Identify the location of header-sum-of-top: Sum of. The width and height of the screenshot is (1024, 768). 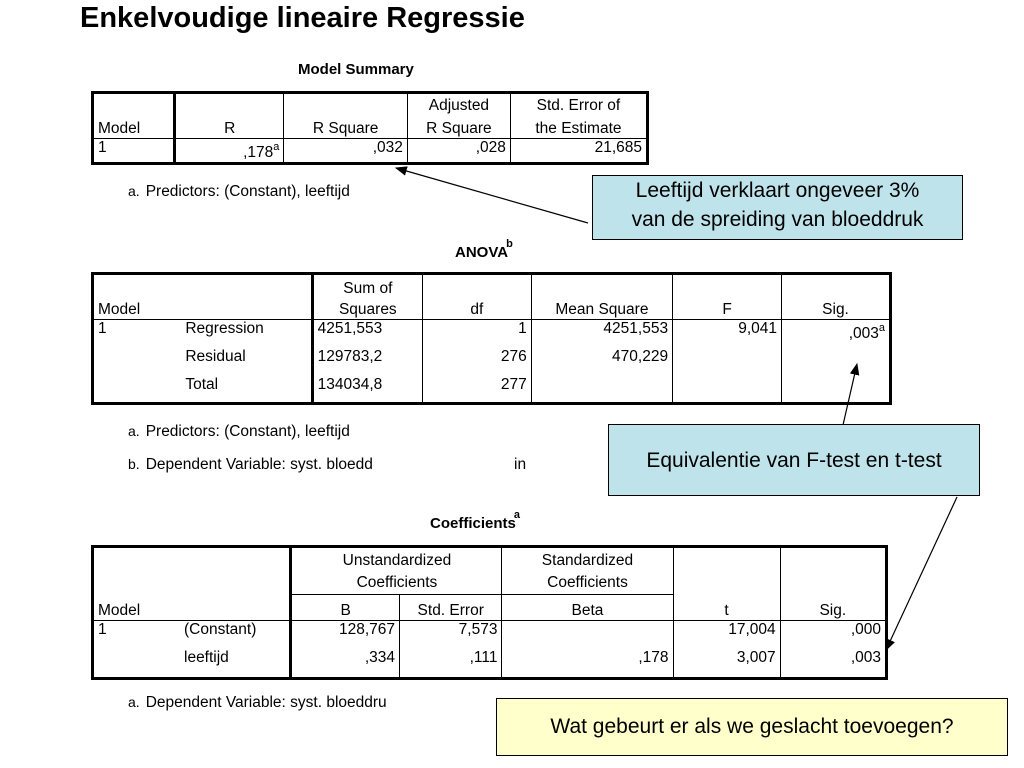
(368, 285).